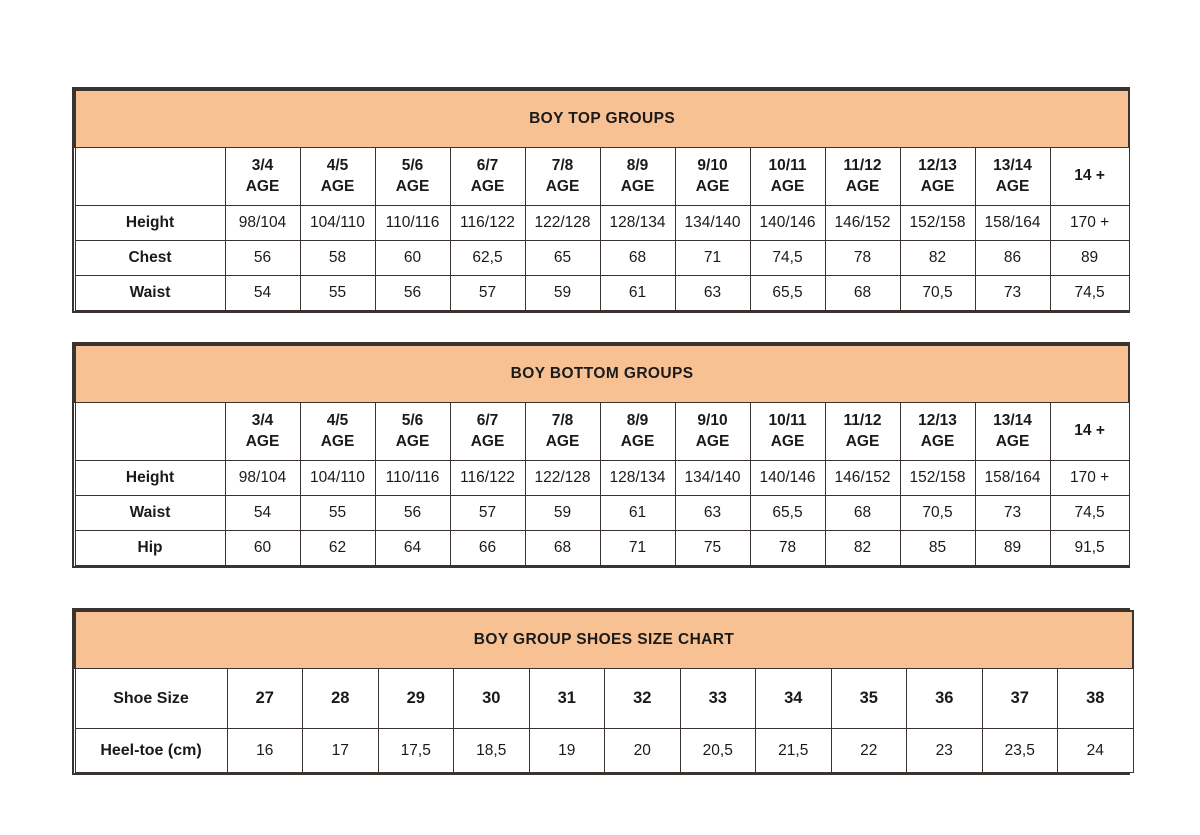  I want to click on column-header-cell: 14 +, so click(1089, 431).